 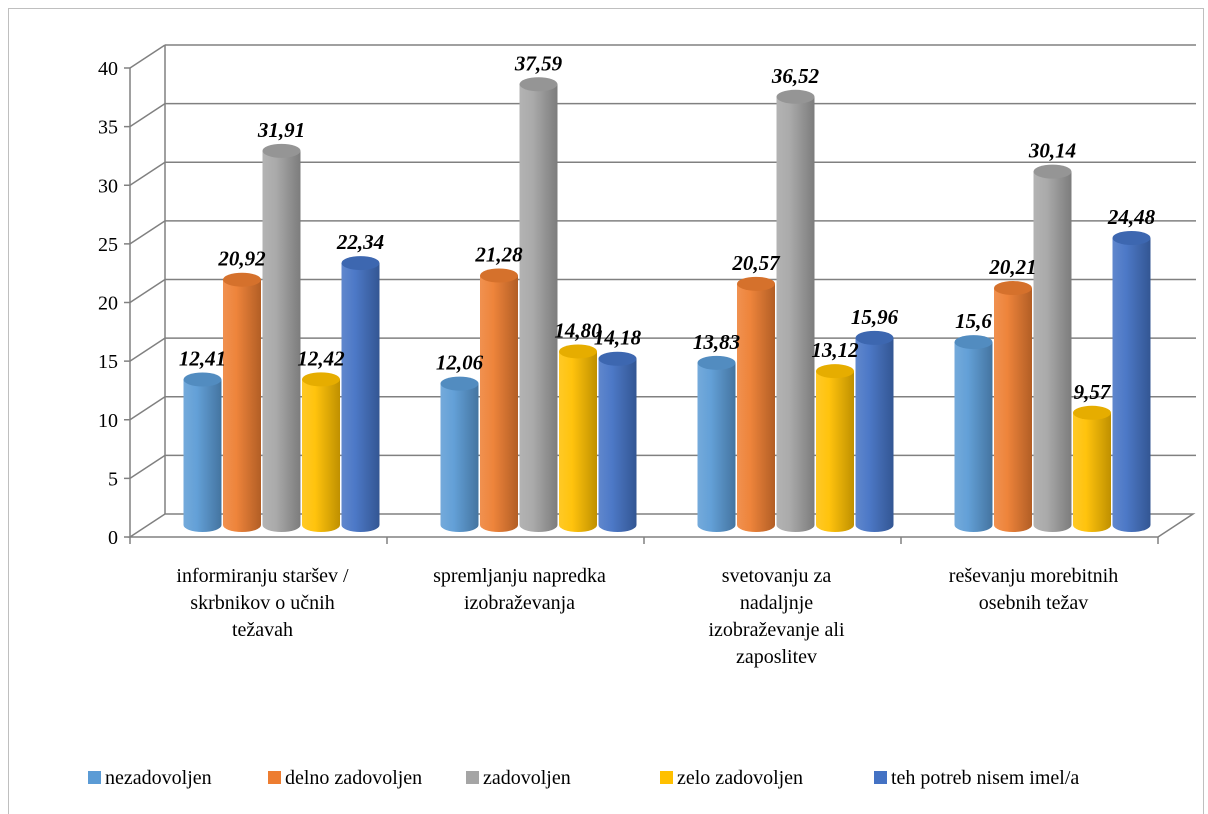 I want to click on data-label: 31,91, so click(x=281, y=130).